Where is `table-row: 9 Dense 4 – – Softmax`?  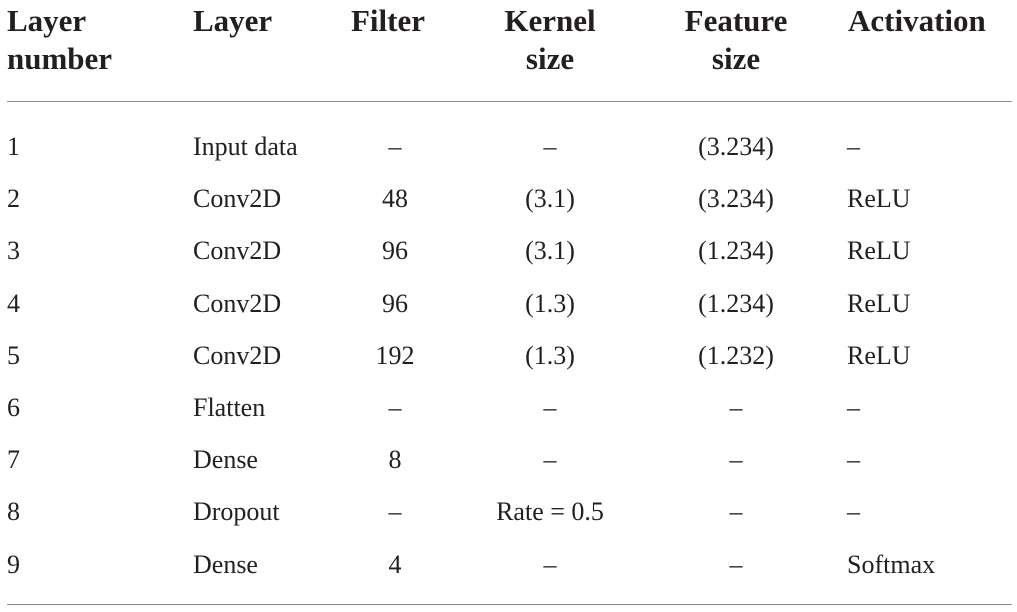 table-row: 9 Dense 4 – – Softmax is located at coordinates (508, 565).